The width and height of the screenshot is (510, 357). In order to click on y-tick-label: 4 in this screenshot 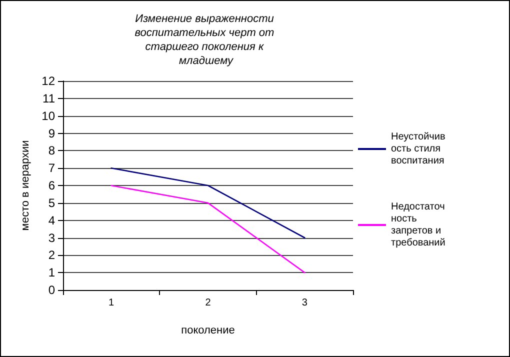, I will do `click(52, 220)`.